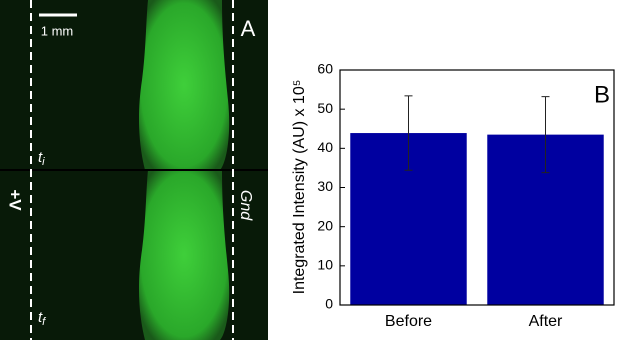 Image resolution: width=632 pixels, height=345 pixels. What do you see at coordinates (248, 28) in the screenshot?
I see `panel-label: A` at bounding box center [248, 28].